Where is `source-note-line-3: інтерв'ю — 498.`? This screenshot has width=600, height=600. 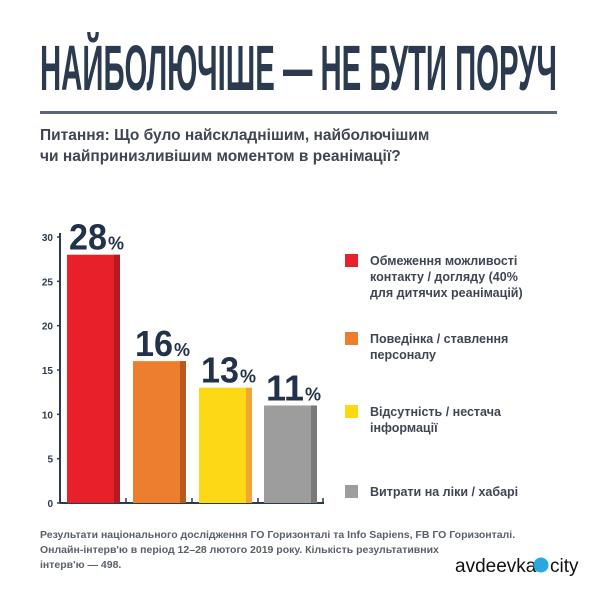
source-note-line-3: інтерв'ю — 498. is located at coordinates (80, 565).